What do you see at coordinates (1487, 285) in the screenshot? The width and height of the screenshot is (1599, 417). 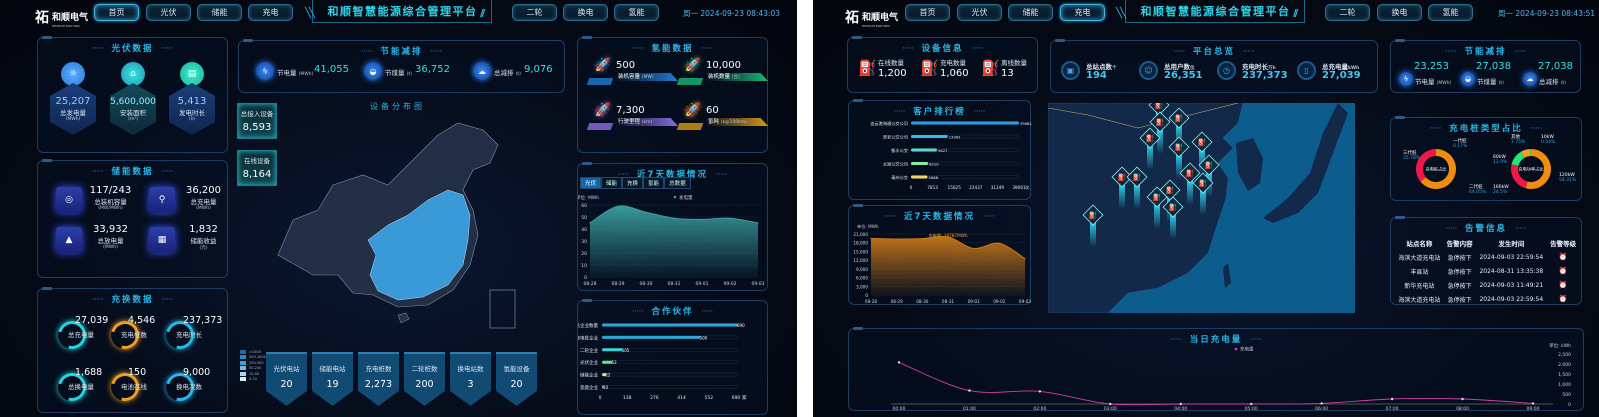 I see `alert-row: 新华充电站 急停按下 2024-09-03 11:49:21 ⏰` at bounding box center [1487, 285].